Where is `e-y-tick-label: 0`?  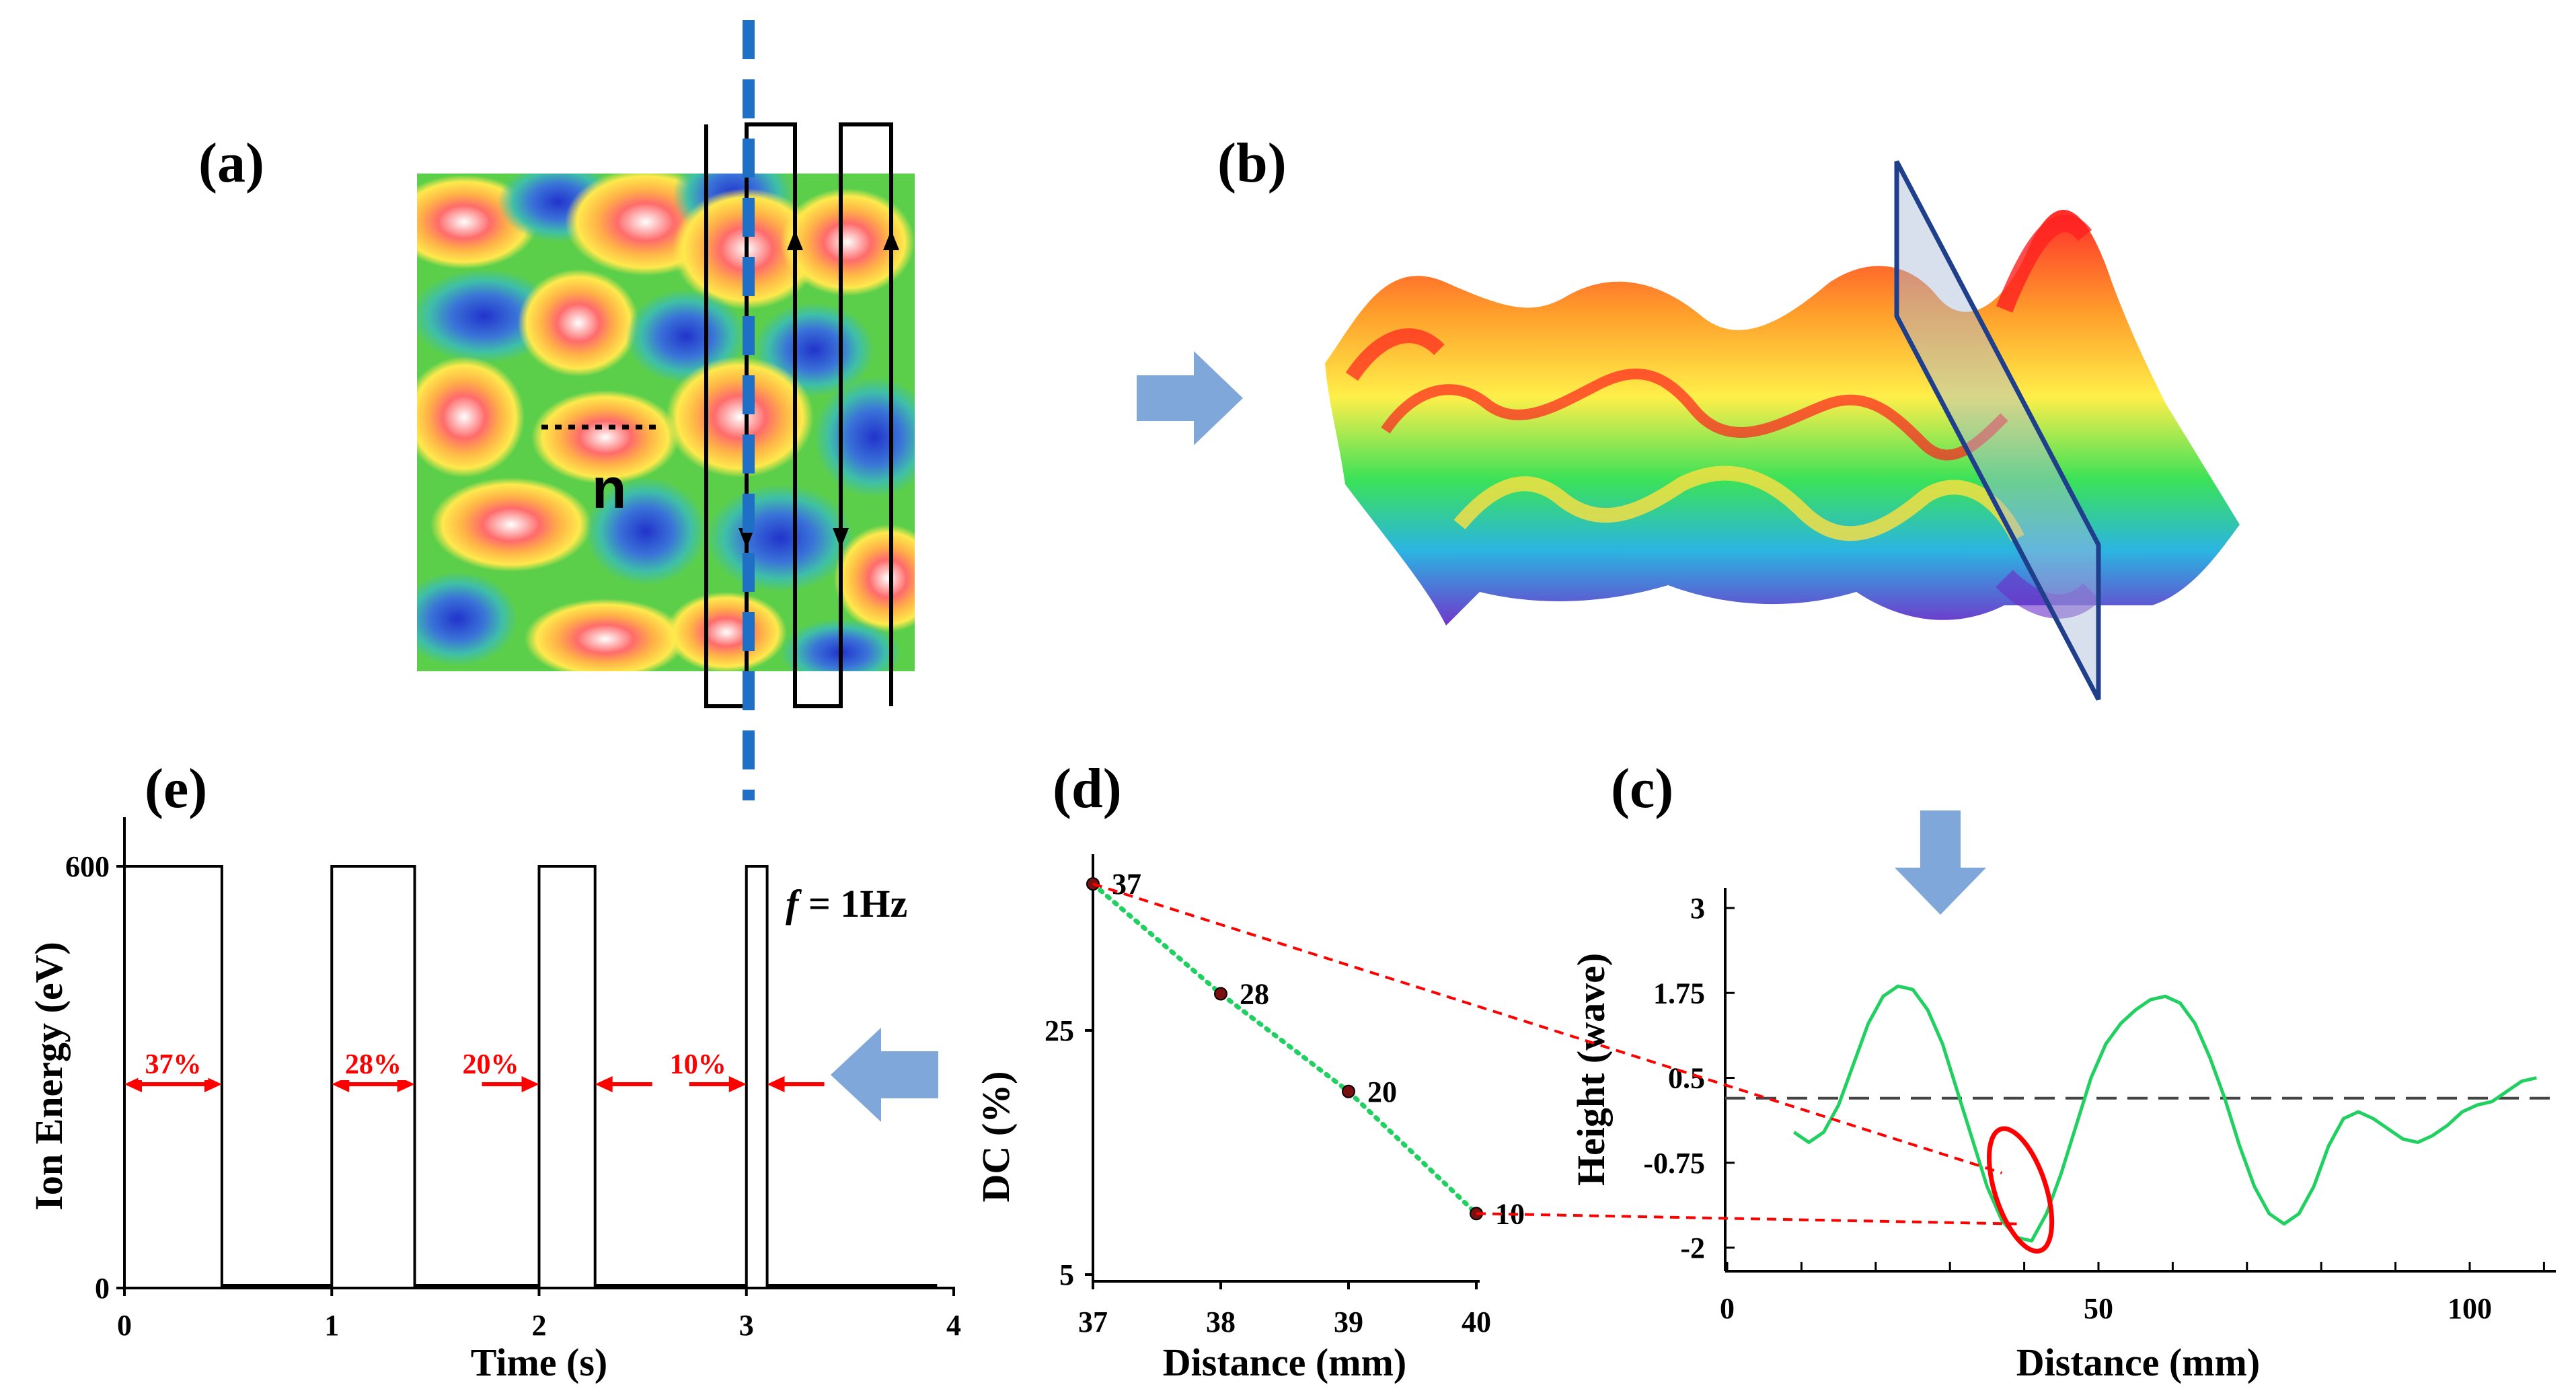 e-y-tick-label: 0 is located at coordinates (102, 1289).